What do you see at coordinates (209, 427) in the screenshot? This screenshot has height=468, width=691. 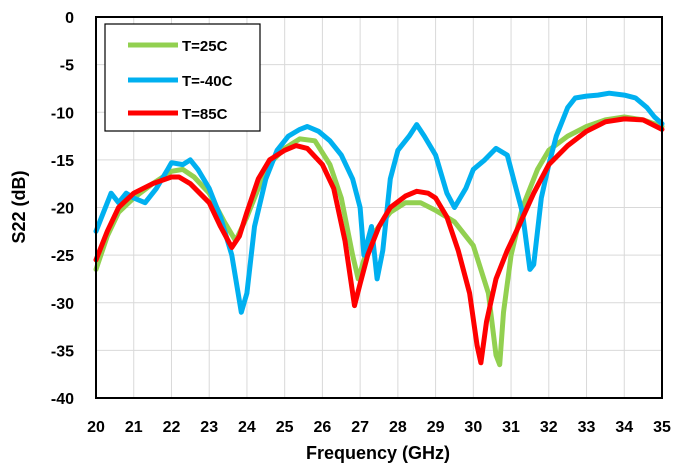 I see `x-tick-label: 23` at bounding box center [209, 427].